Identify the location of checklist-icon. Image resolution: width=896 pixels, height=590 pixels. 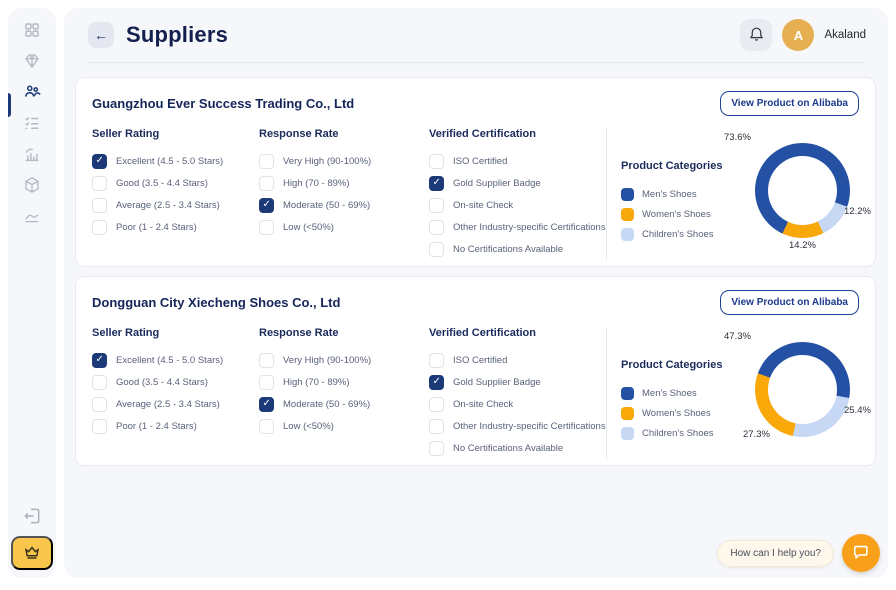
(32, 125).